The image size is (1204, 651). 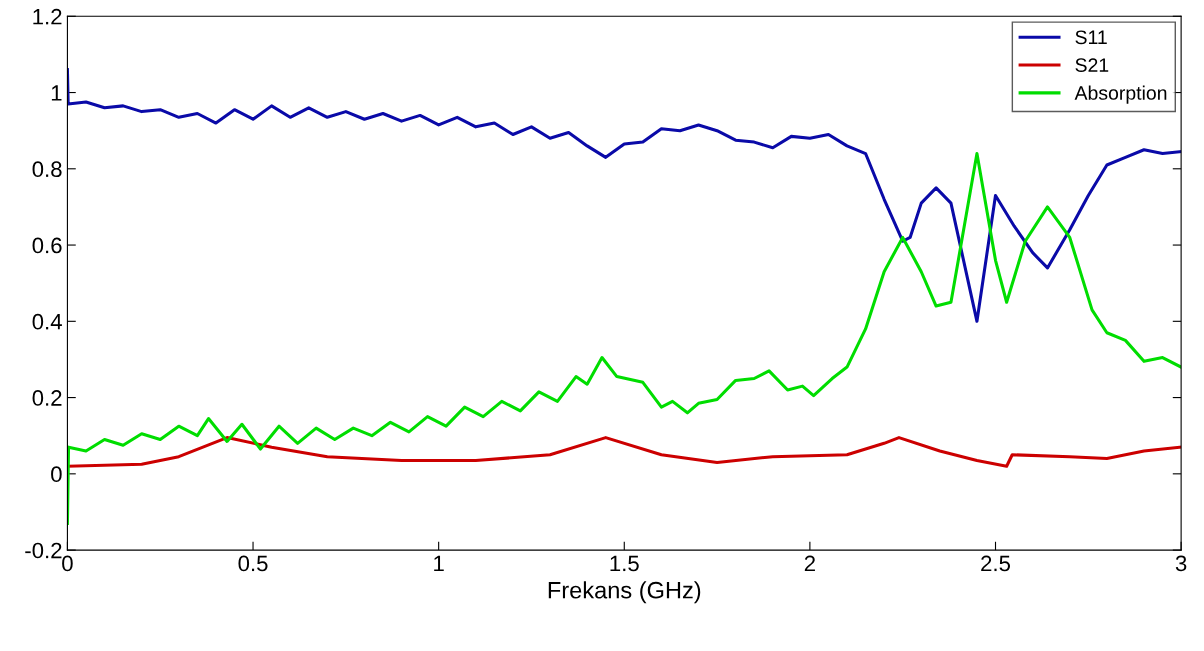 What do you see at coordinates (56, 474) in the screenshot?
I see `y-tick-label: 0` at bounding box center [56, 474].